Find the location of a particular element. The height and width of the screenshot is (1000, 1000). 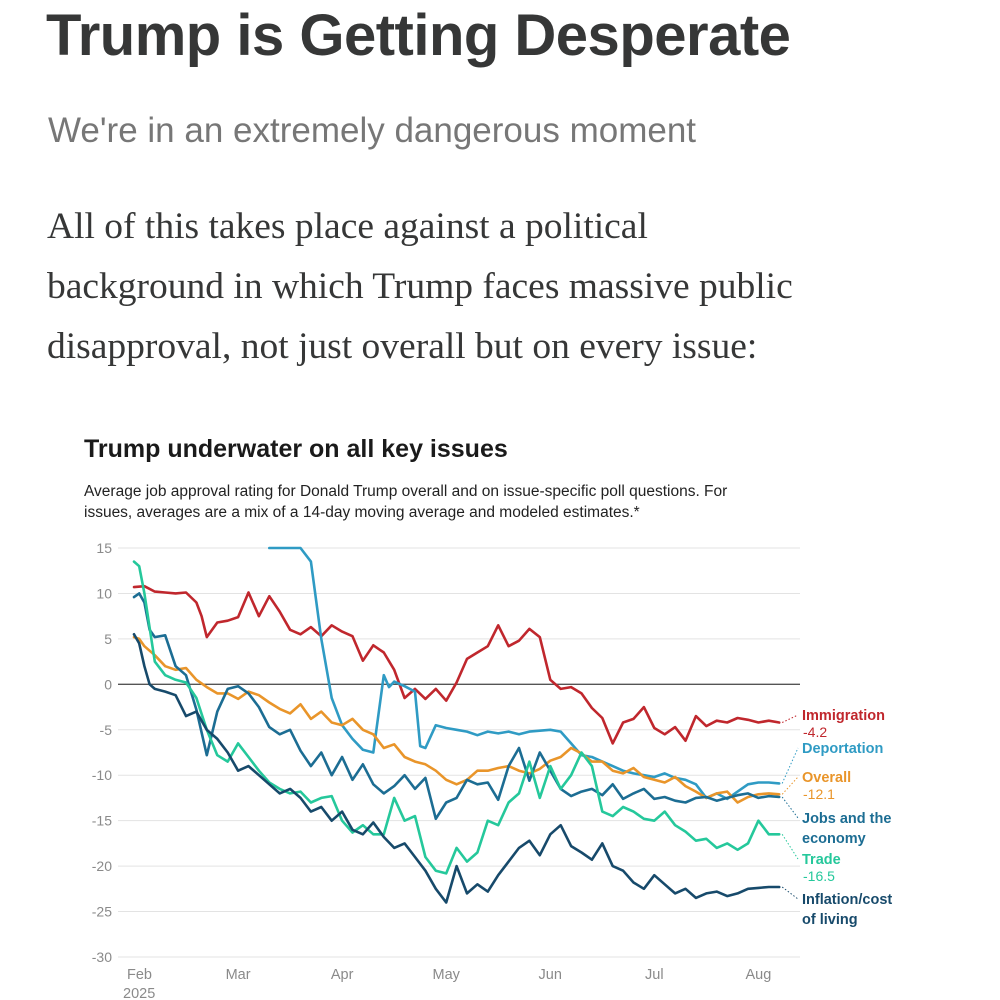

y-tick-label: -5 is located at coordinates (106, 730).